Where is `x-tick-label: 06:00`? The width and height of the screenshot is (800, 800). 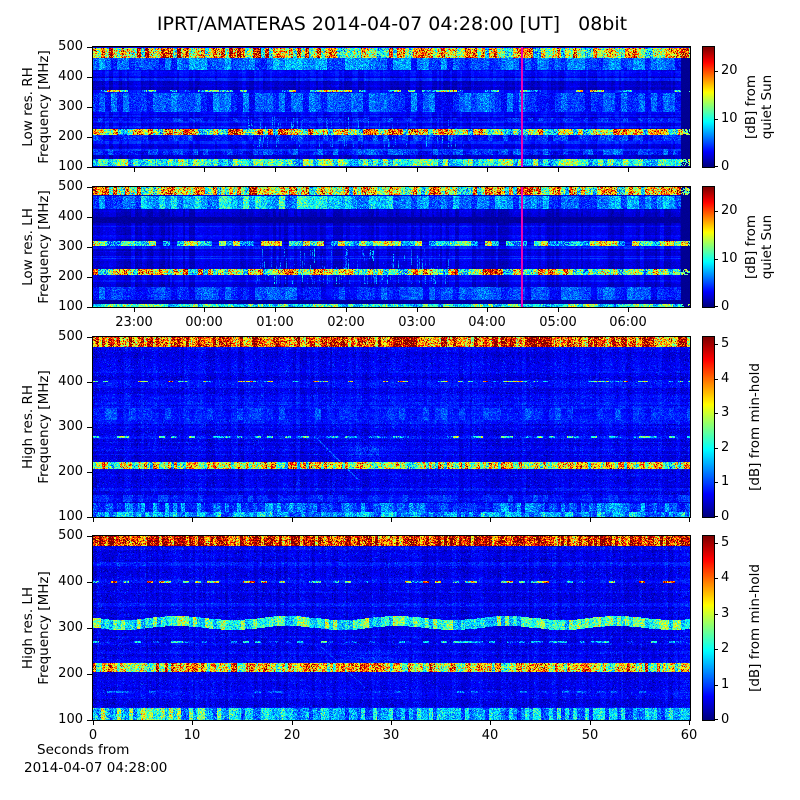
x-tick-label: 06:00 is located at coordinates (628, 322).